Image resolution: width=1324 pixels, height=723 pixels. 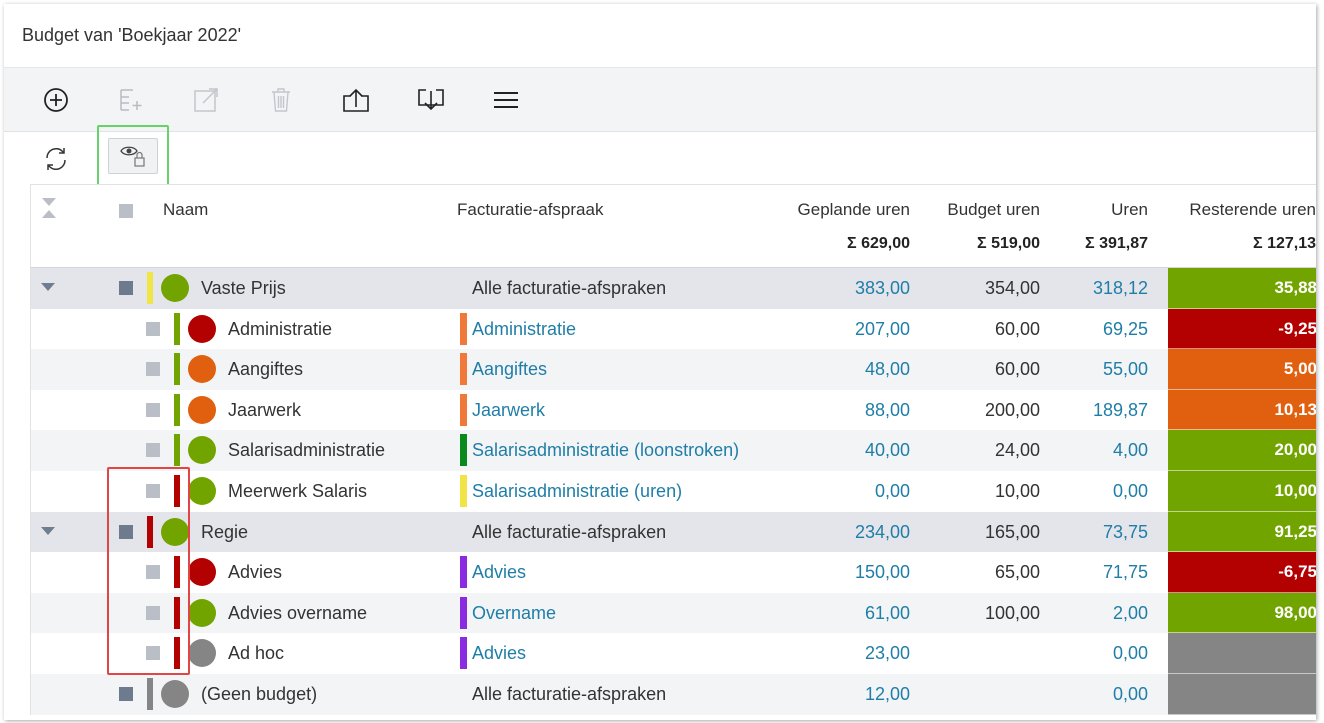 I want to click on uren-cell: 69,25, so click(x=1125, y=328).